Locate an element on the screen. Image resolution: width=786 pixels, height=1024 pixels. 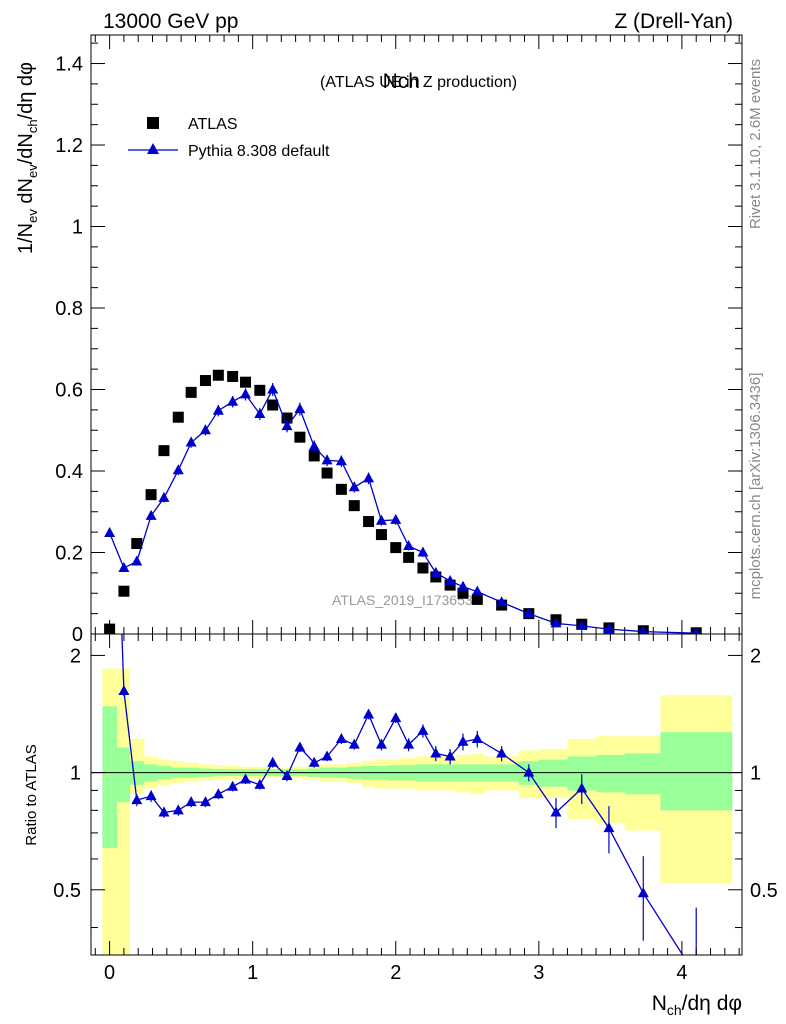
x-axis-label: Nch/dη dφ is located at coordinates (697, 1005).